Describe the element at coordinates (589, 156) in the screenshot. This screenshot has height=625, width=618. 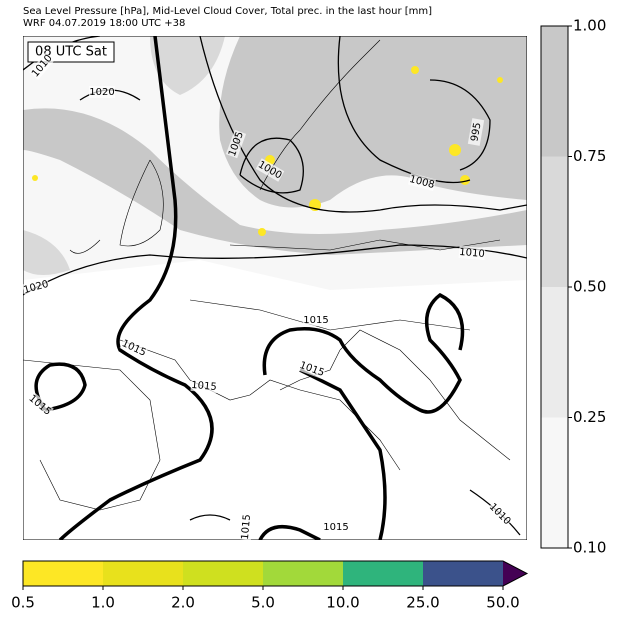
I see `colorbar-tick-label: 0.75` at that location.